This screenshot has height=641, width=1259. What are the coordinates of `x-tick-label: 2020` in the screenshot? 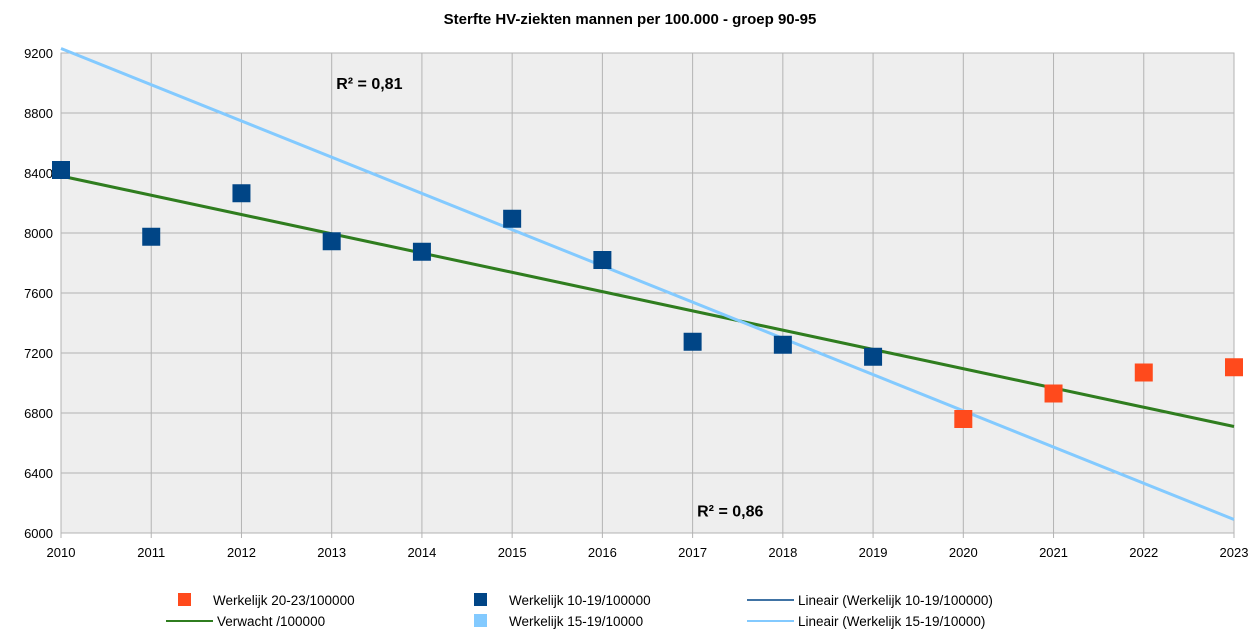 It's located at (963, 552).